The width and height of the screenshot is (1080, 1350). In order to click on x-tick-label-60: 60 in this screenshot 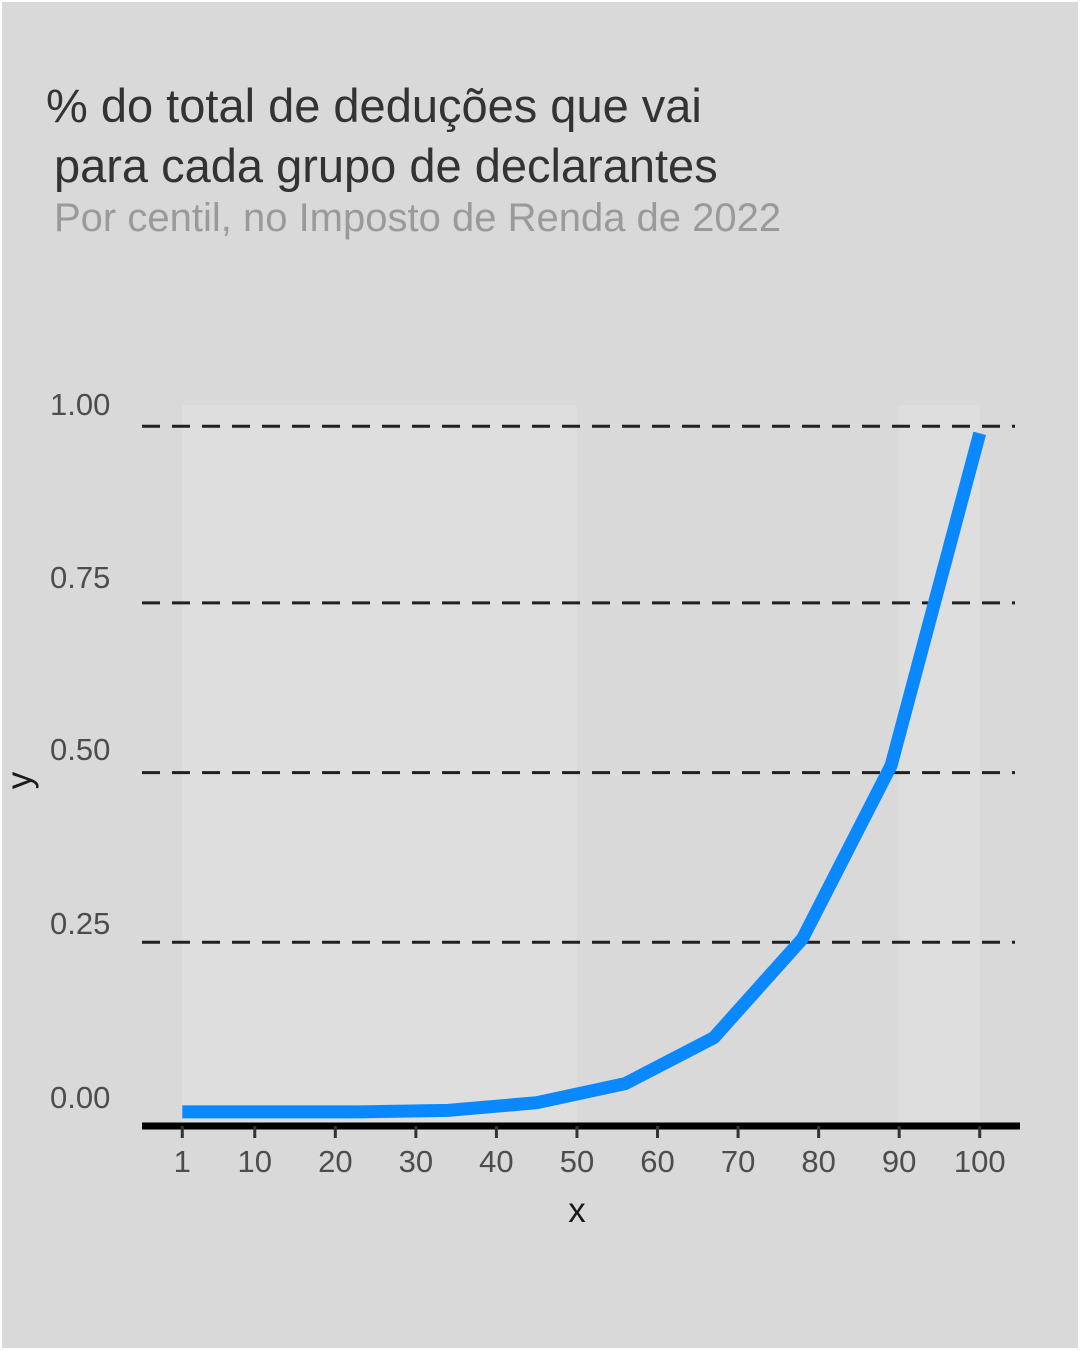, I will do `click(657, 1161)`.